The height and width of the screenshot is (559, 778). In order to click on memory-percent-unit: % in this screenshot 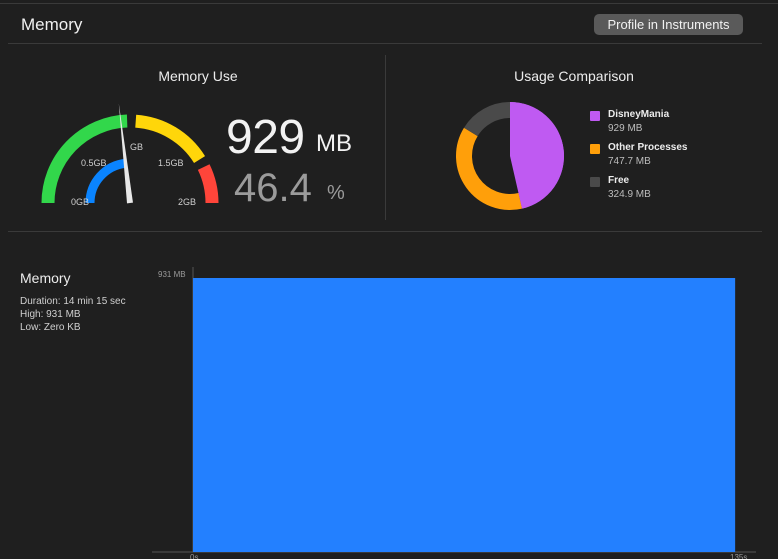, I will do `click(336, 193)`.